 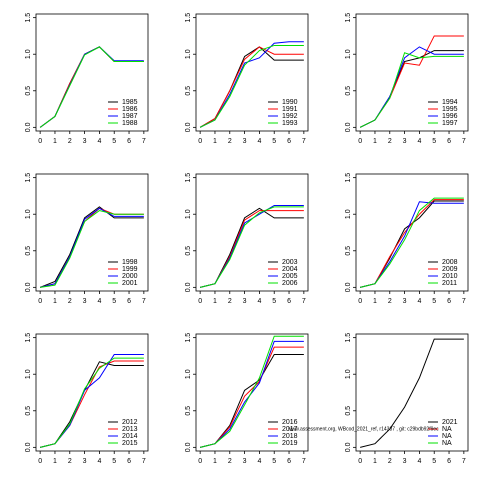 I want to click on legend-label: 1993, so click(x=290, y=123).